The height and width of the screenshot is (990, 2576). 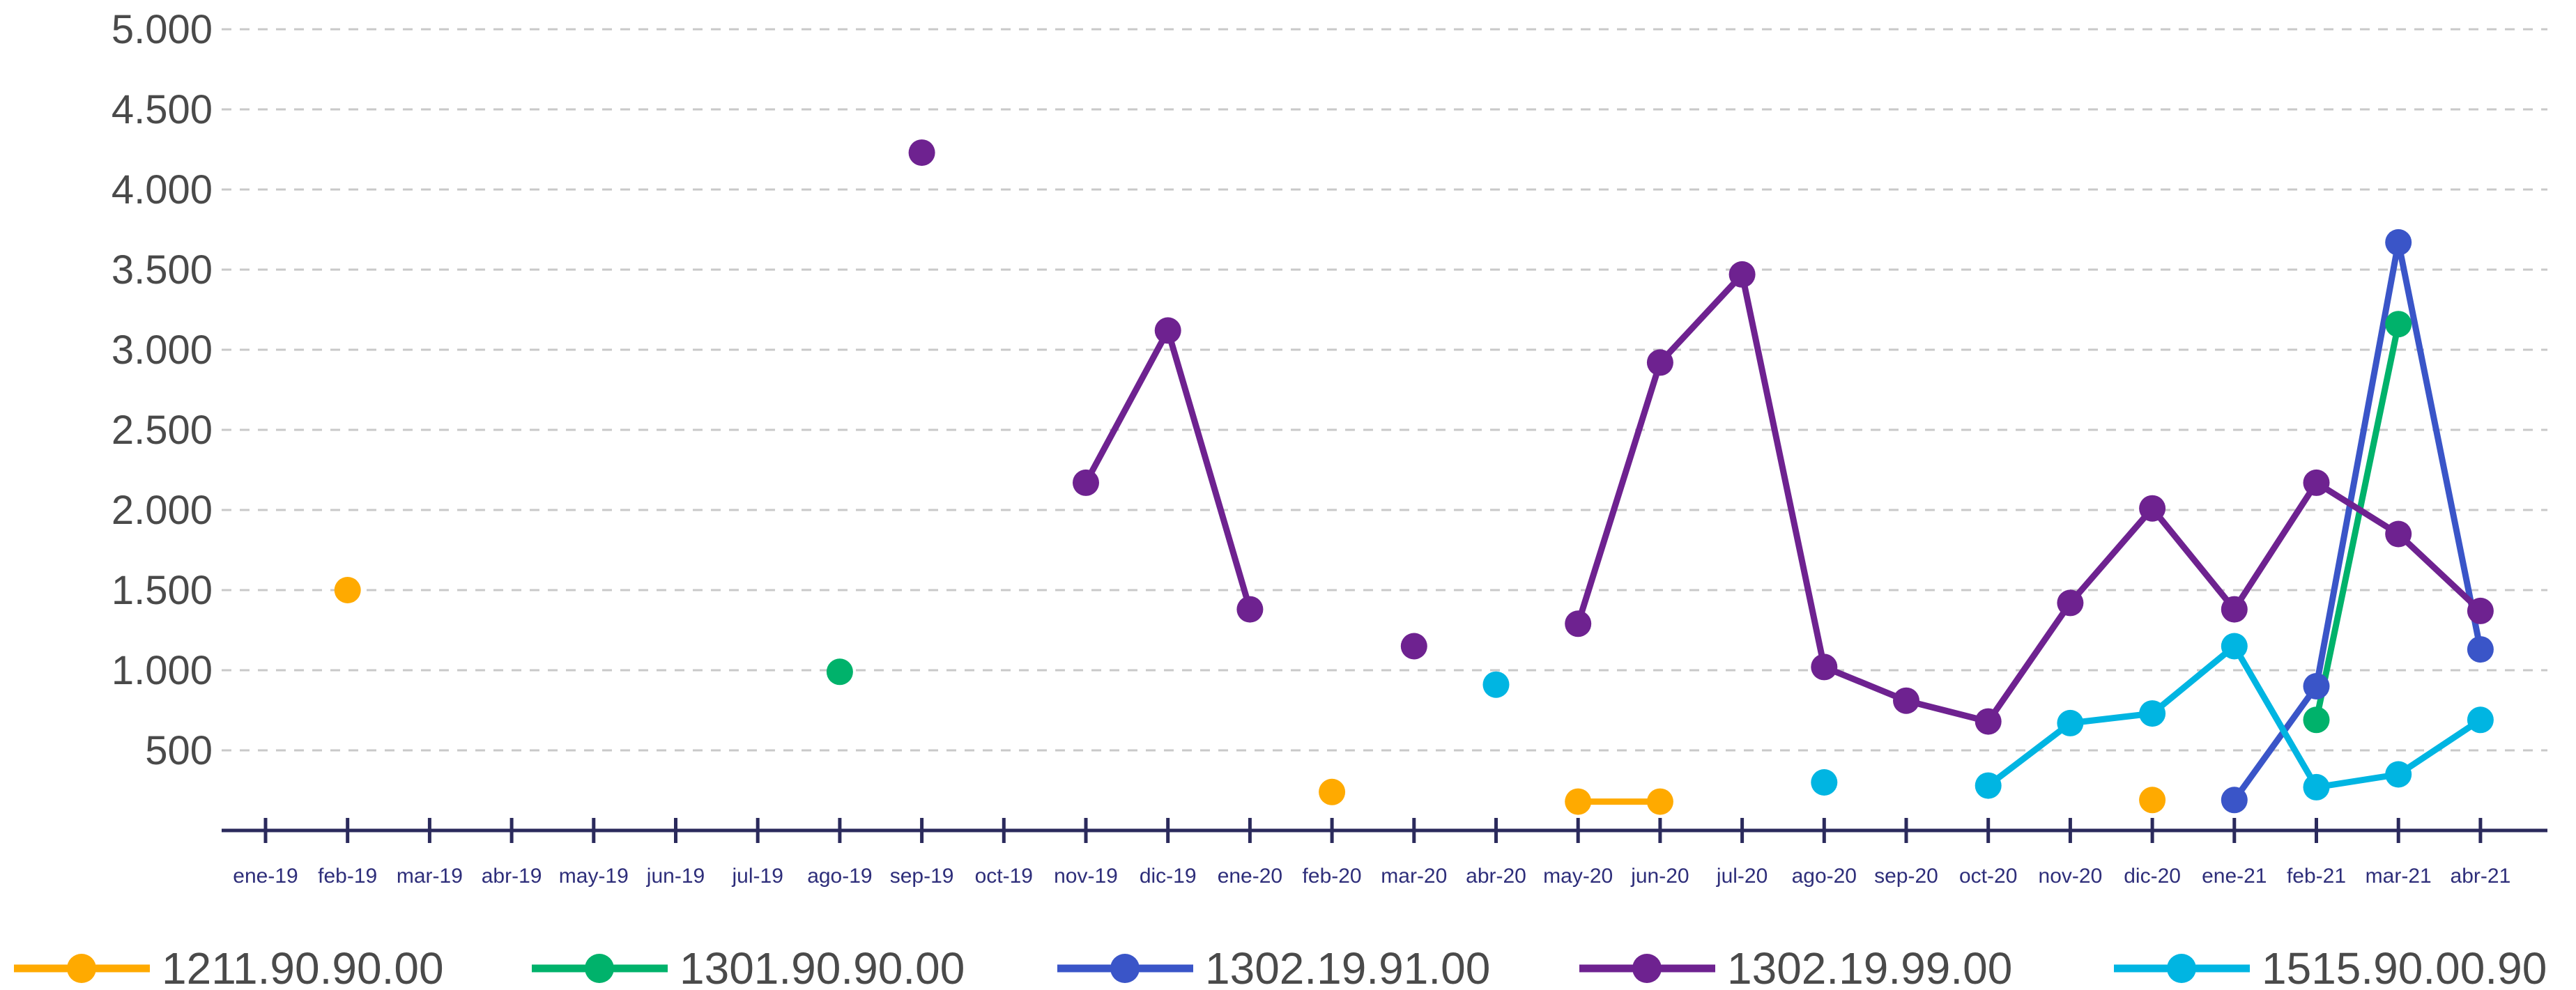 What do you see at coordinates (347, 876) in the screenshot?
I see `x-tick-label: feb-19` at bounding box center [347, 876].